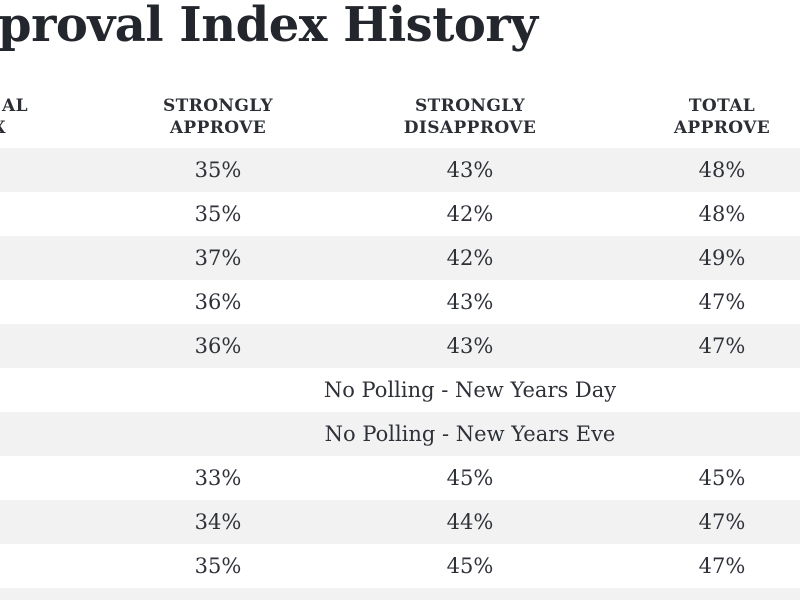 This screenshot has width=800, height=600. I want to click on table-row: 35% 43% 48%, so click(400, 170).